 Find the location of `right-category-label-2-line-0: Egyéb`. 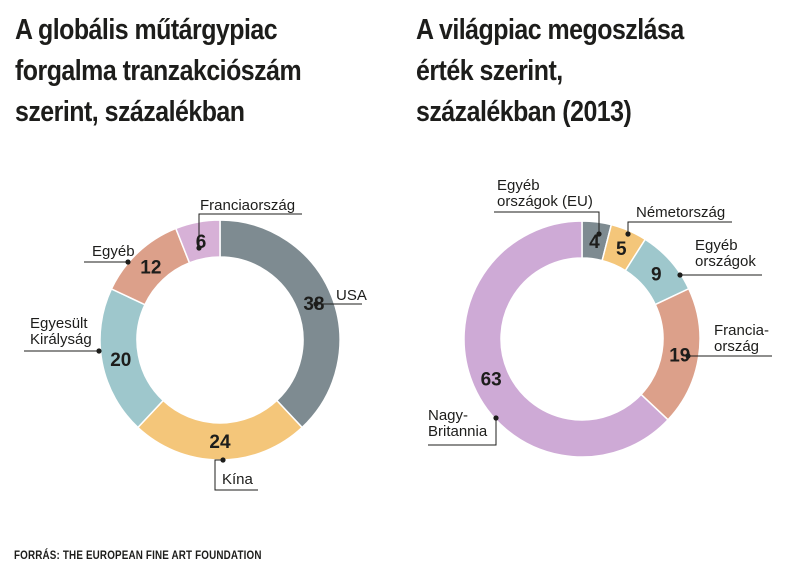

right-category-label-2-line-0: Egyéb is located at coordinates (716, 245).